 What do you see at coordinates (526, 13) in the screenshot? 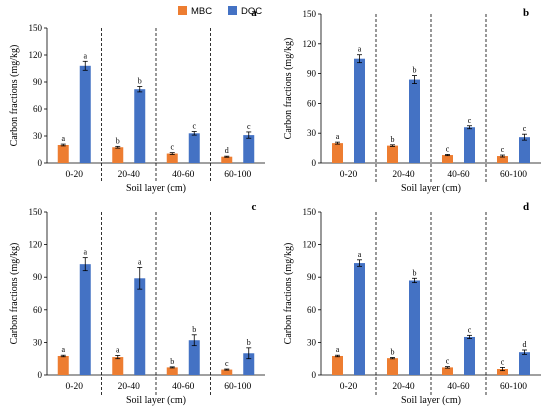
I see `panel-letter: b` at bounding box center [526, 13].